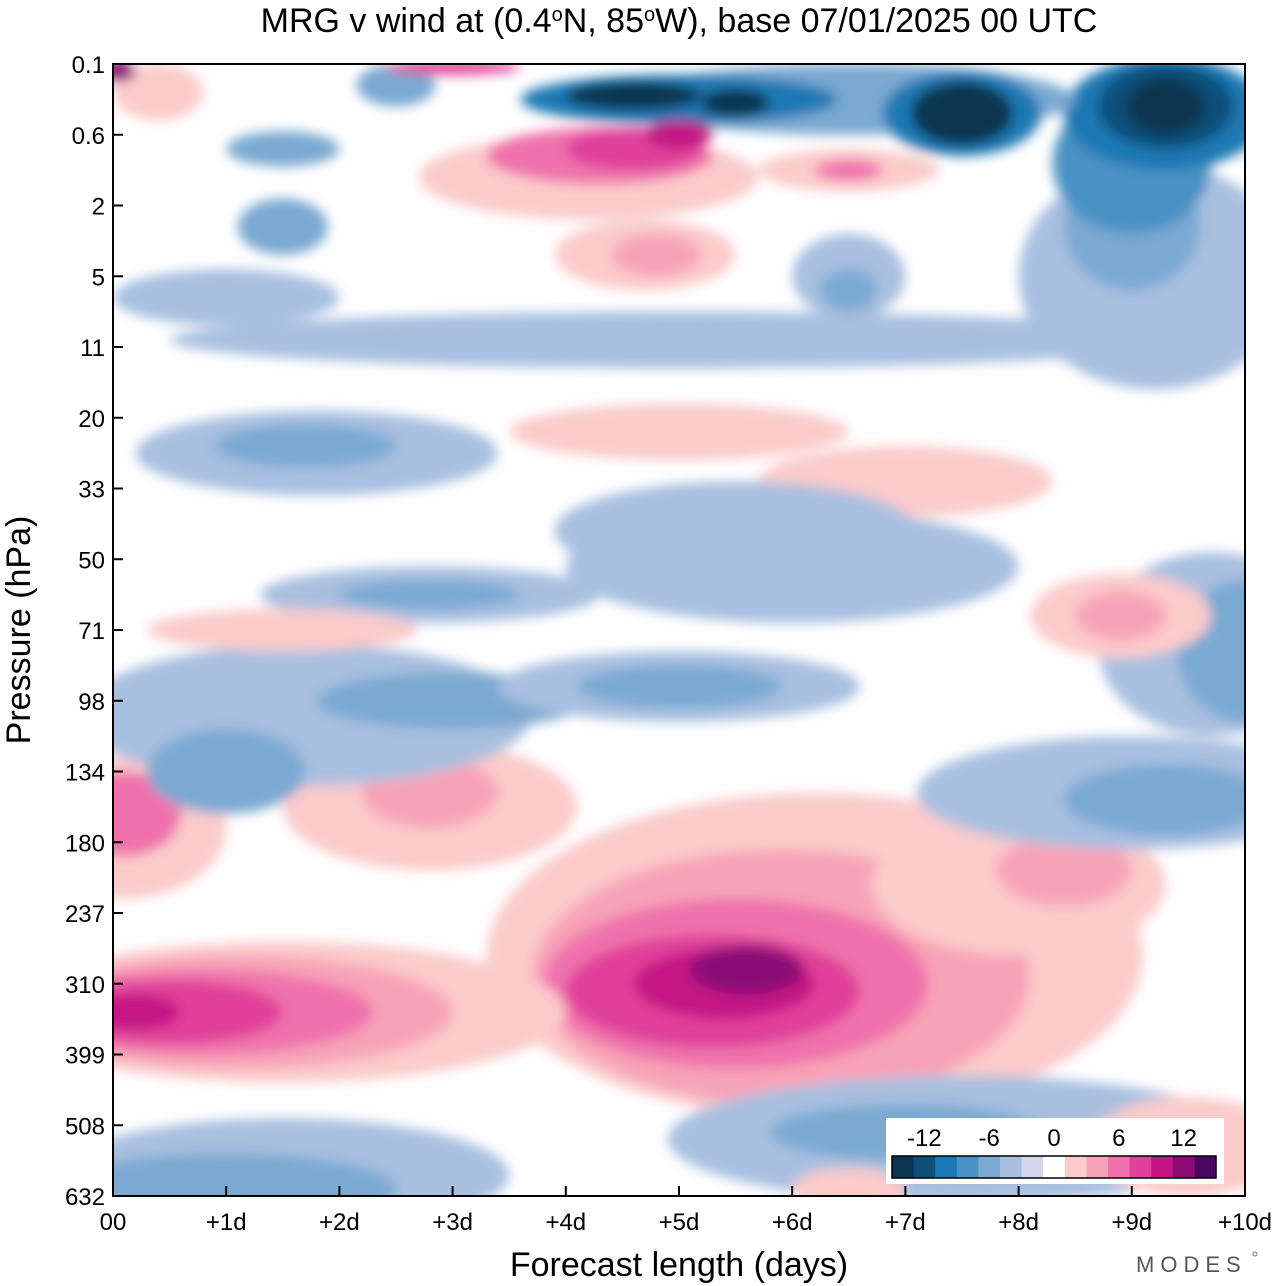 The height and width of the screenshot is (1286, 1280). I want to click on modes-logo: MODES, so click(1197, 1264).